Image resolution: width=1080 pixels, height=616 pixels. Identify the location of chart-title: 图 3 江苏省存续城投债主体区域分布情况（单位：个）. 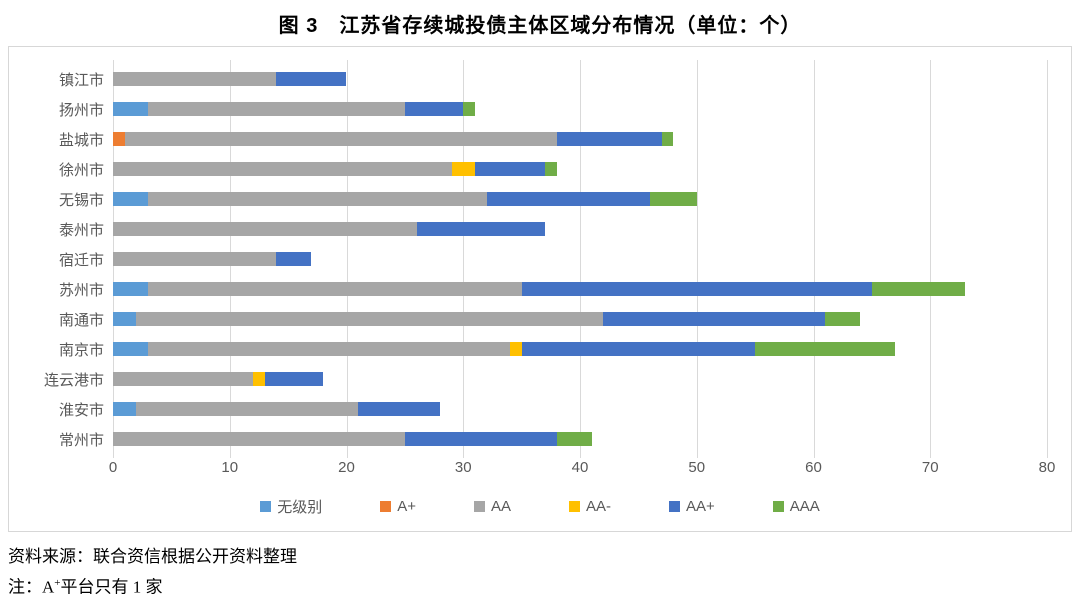
(540, 26).